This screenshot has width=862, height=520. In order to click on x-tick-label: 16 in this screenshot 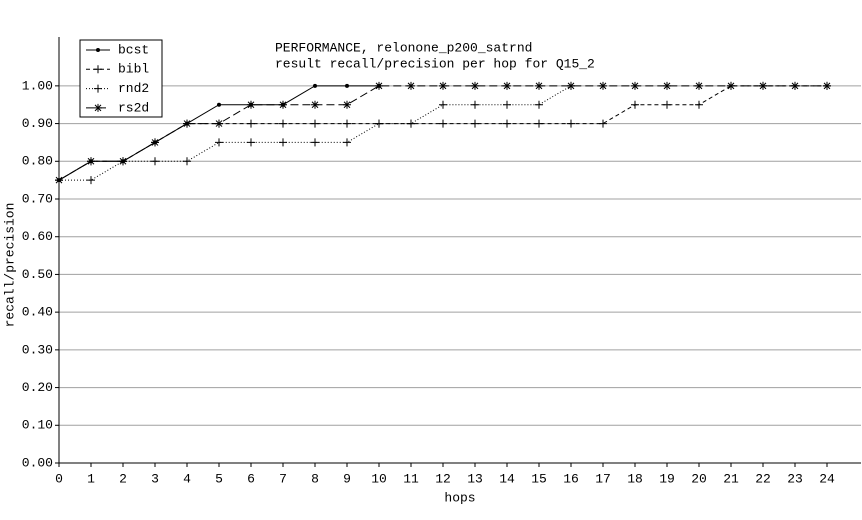, I will do `click(571, 478)`.